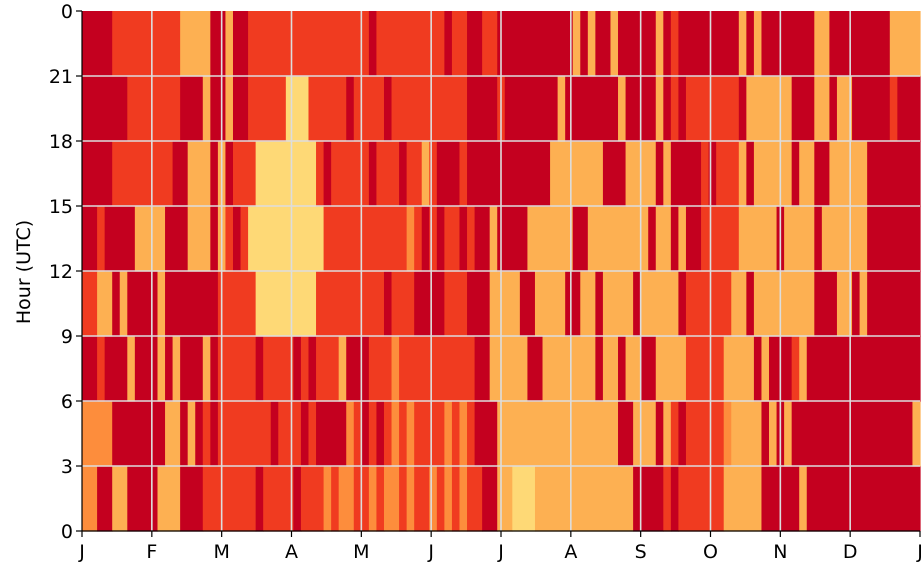  Describe the element at coordinates (67, 12) in the screenshot. I see `y-tick-label: 0` at that location.